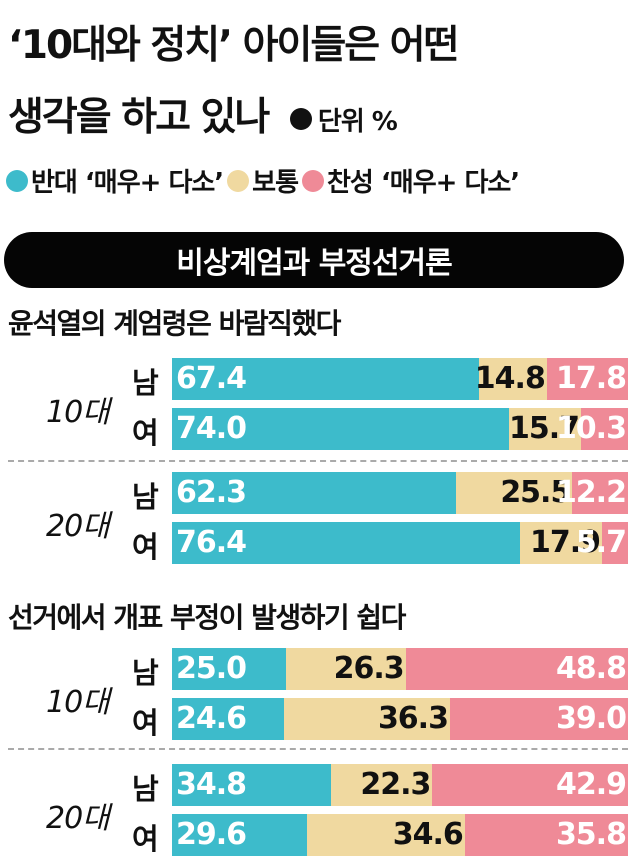  Describe the element at coordinates (423, 183) in the screenshot. I see `legend-label-favor: 찬성 ‘매우+ 다소’` at that location.